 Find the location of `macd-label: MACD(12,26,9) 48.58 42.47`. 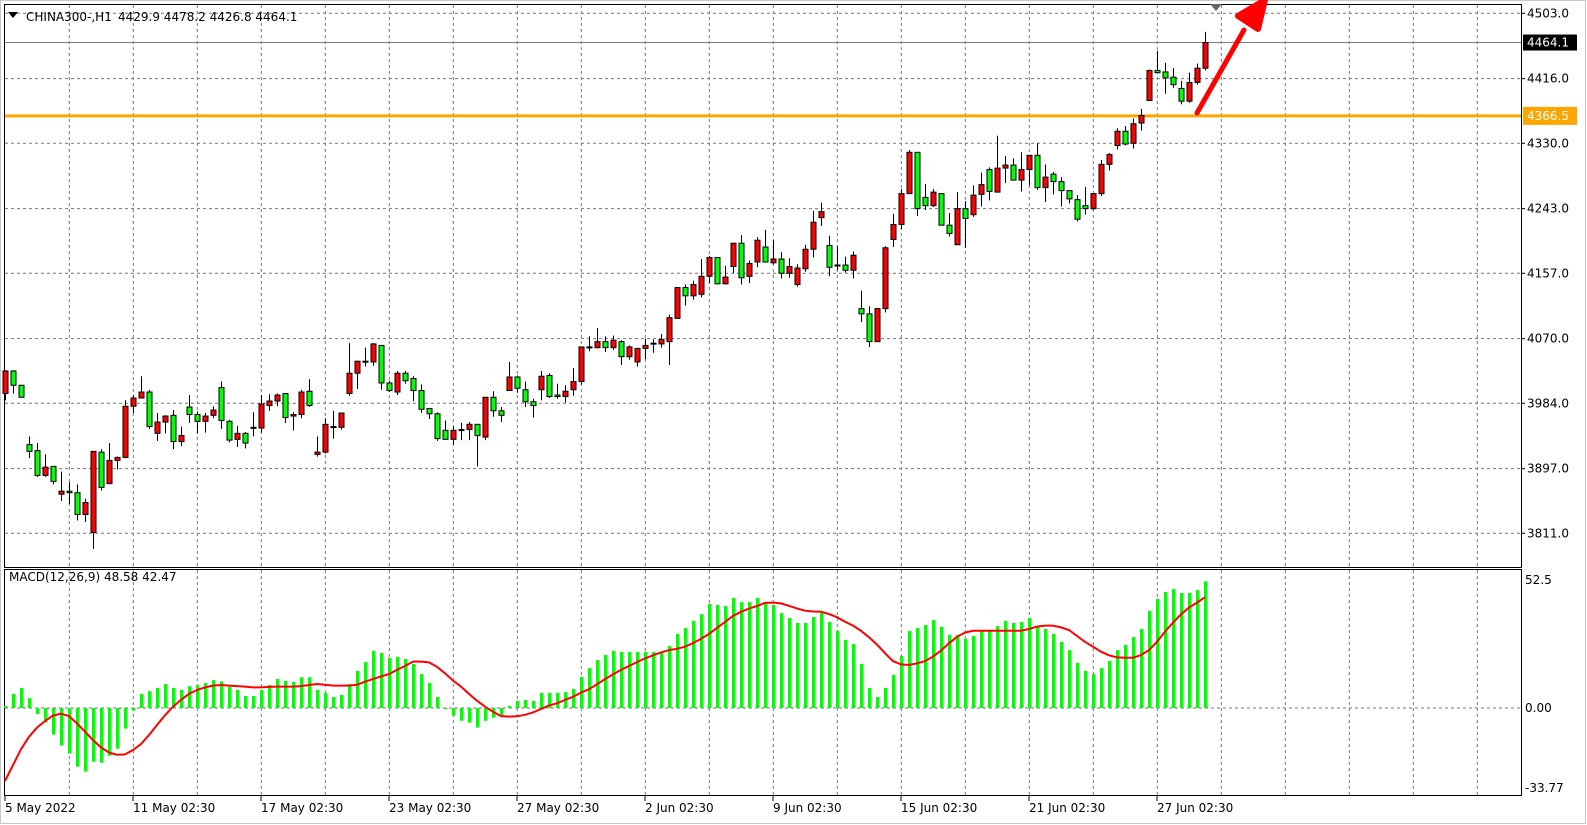

macd-label: MACD(12,26,9) 48.58 42.47 is located at coordinates (92, 577).